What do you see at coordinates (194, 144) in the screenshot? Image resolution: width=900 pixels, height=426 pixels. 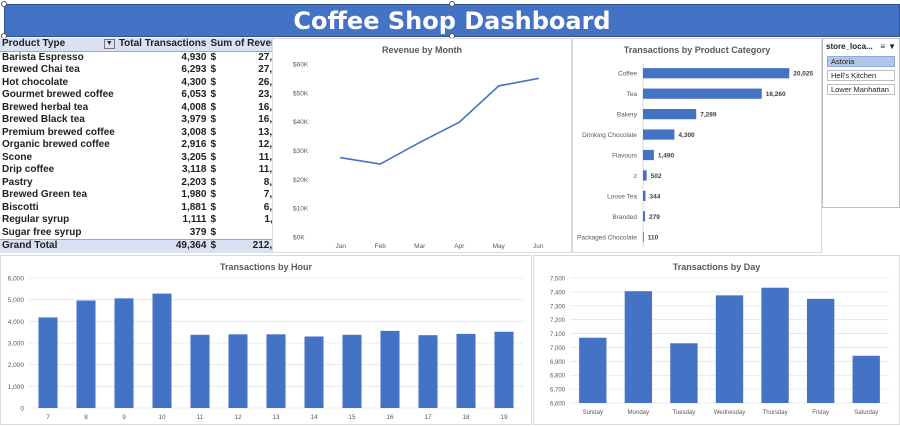 I see `pivot-transactions-cell: 2,916` at bounding box center [194, 144].